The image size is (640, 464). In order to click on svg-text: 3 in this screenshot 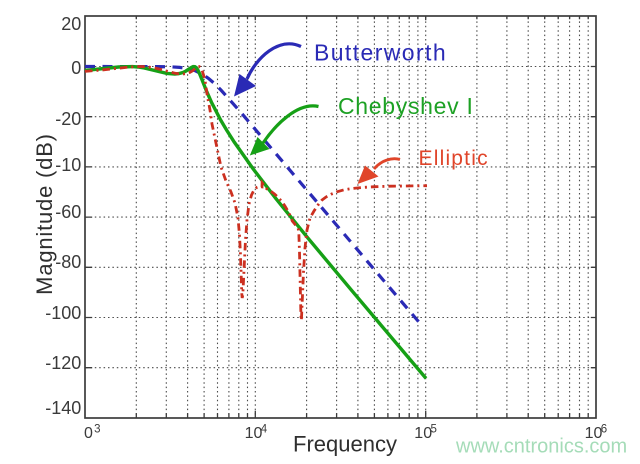, I will do `click(97, 430)`.